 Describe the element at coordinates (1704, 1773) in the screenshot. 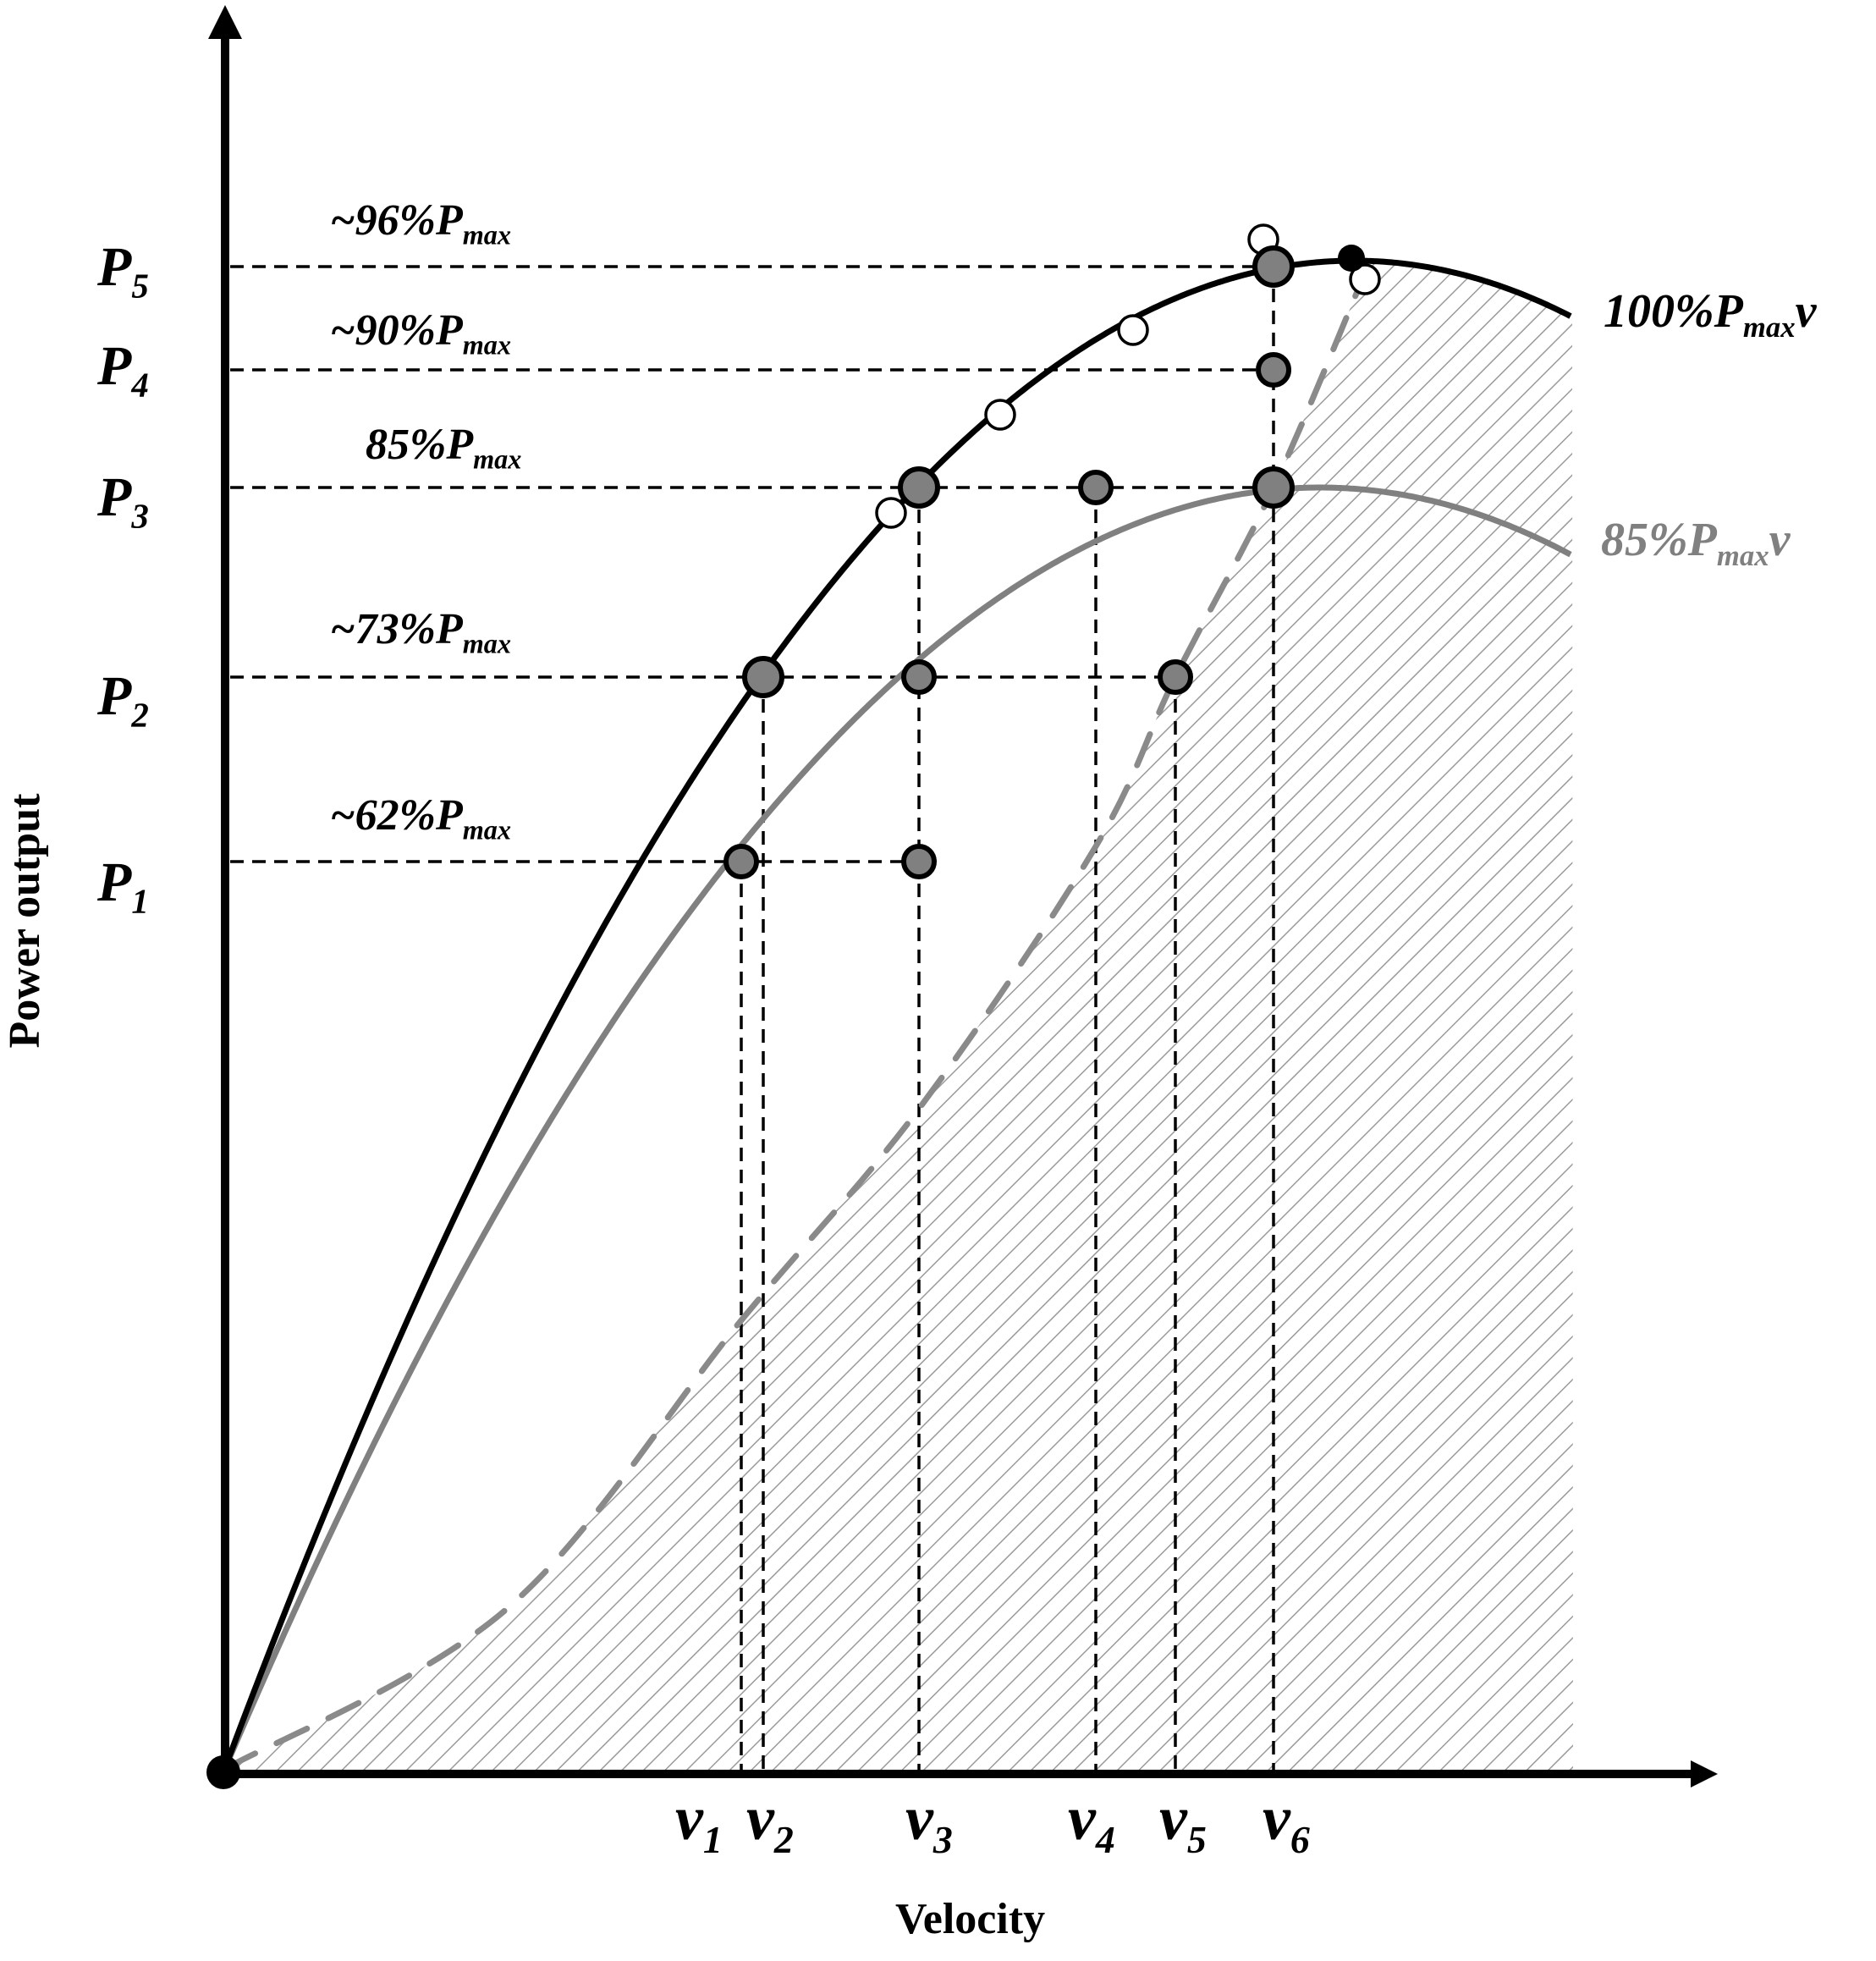

I see `x-axis-arrow-icon` at that location.